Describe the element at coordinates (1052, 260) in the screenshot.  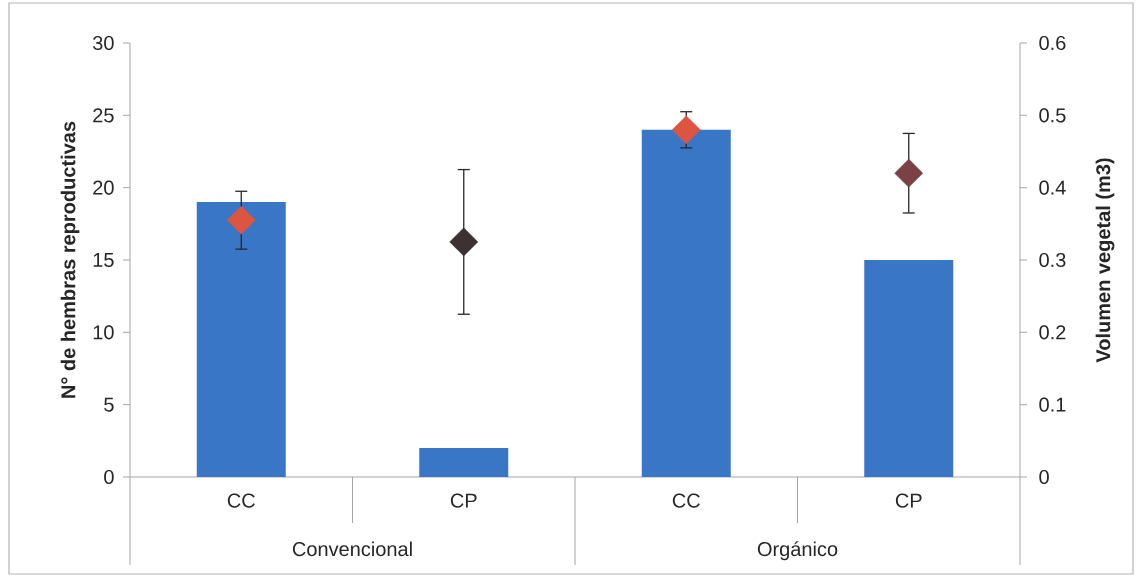
I see `y2-tick-label: 0.3` at that location.